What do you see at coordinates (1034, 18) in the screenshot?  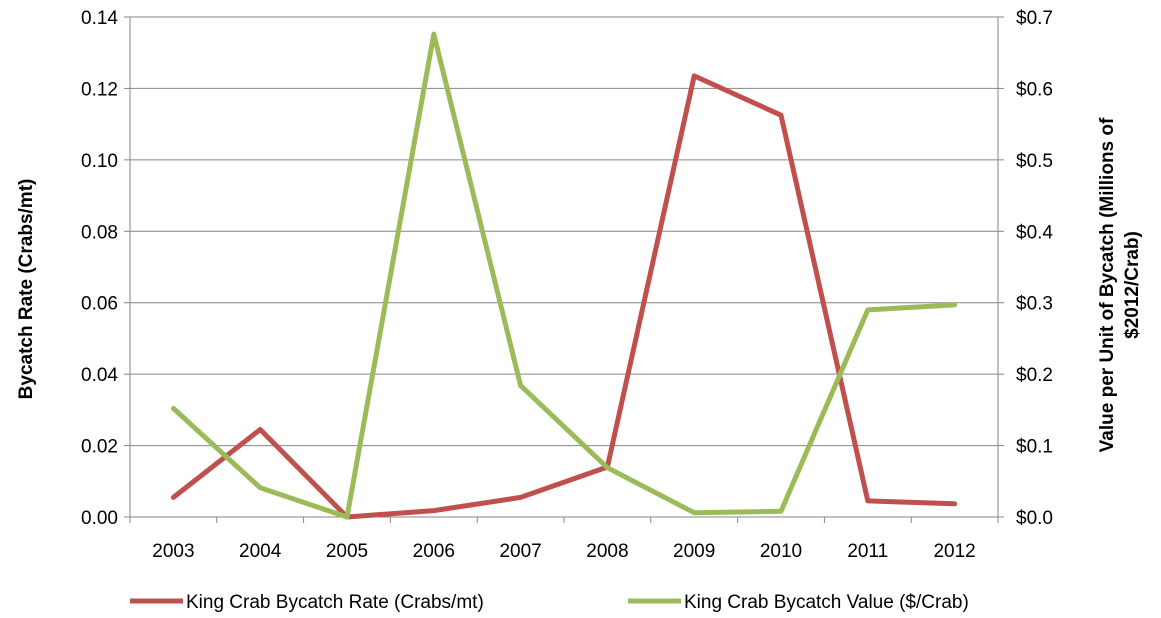 I see `right-tick-label: $0.7` at bounding box center [1034, 18].